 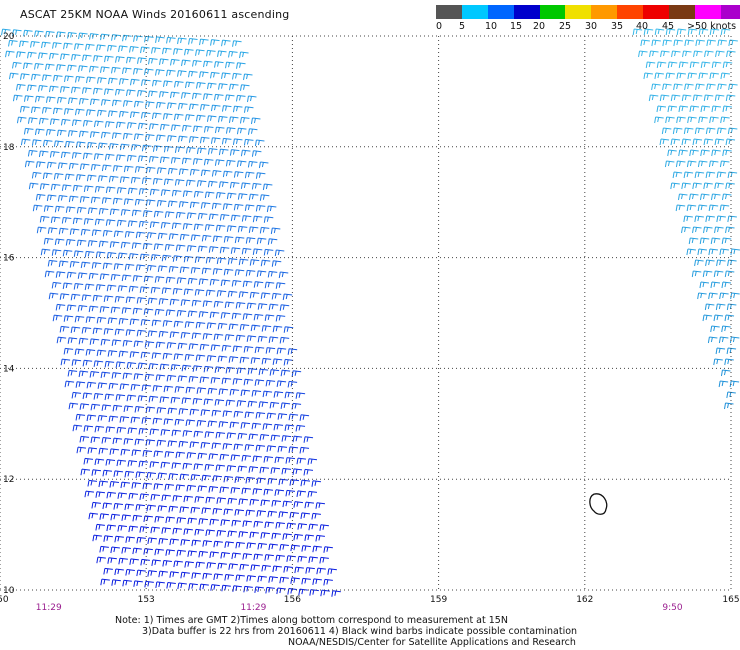 What do you see at coordinates (9, 591) in the screenshot?
I see `lat-tick-label: 10` at bounding box center [9, 591].